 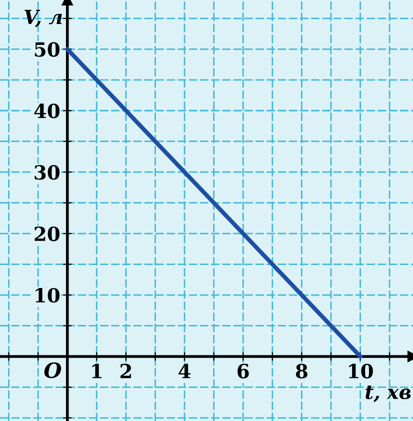 What do you see at coordinates (47, 234) in the screenshot?
I see `y-tick-label: 20` at bounding box center [47, 234].